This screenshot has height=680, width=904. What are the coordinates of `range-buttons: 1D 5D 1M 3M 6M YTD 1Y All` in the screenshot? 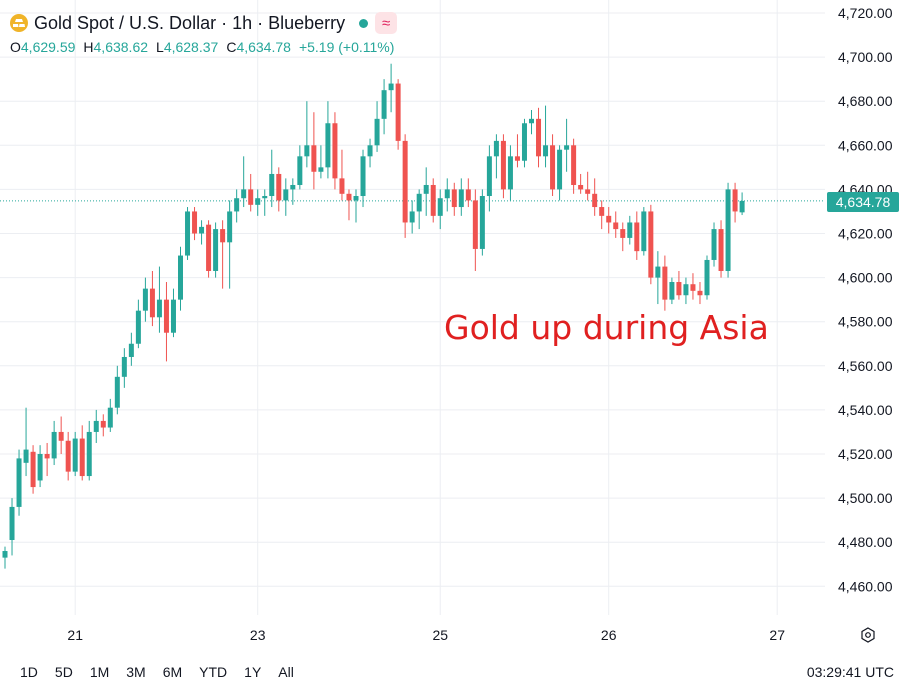 It's located at (165, 672).